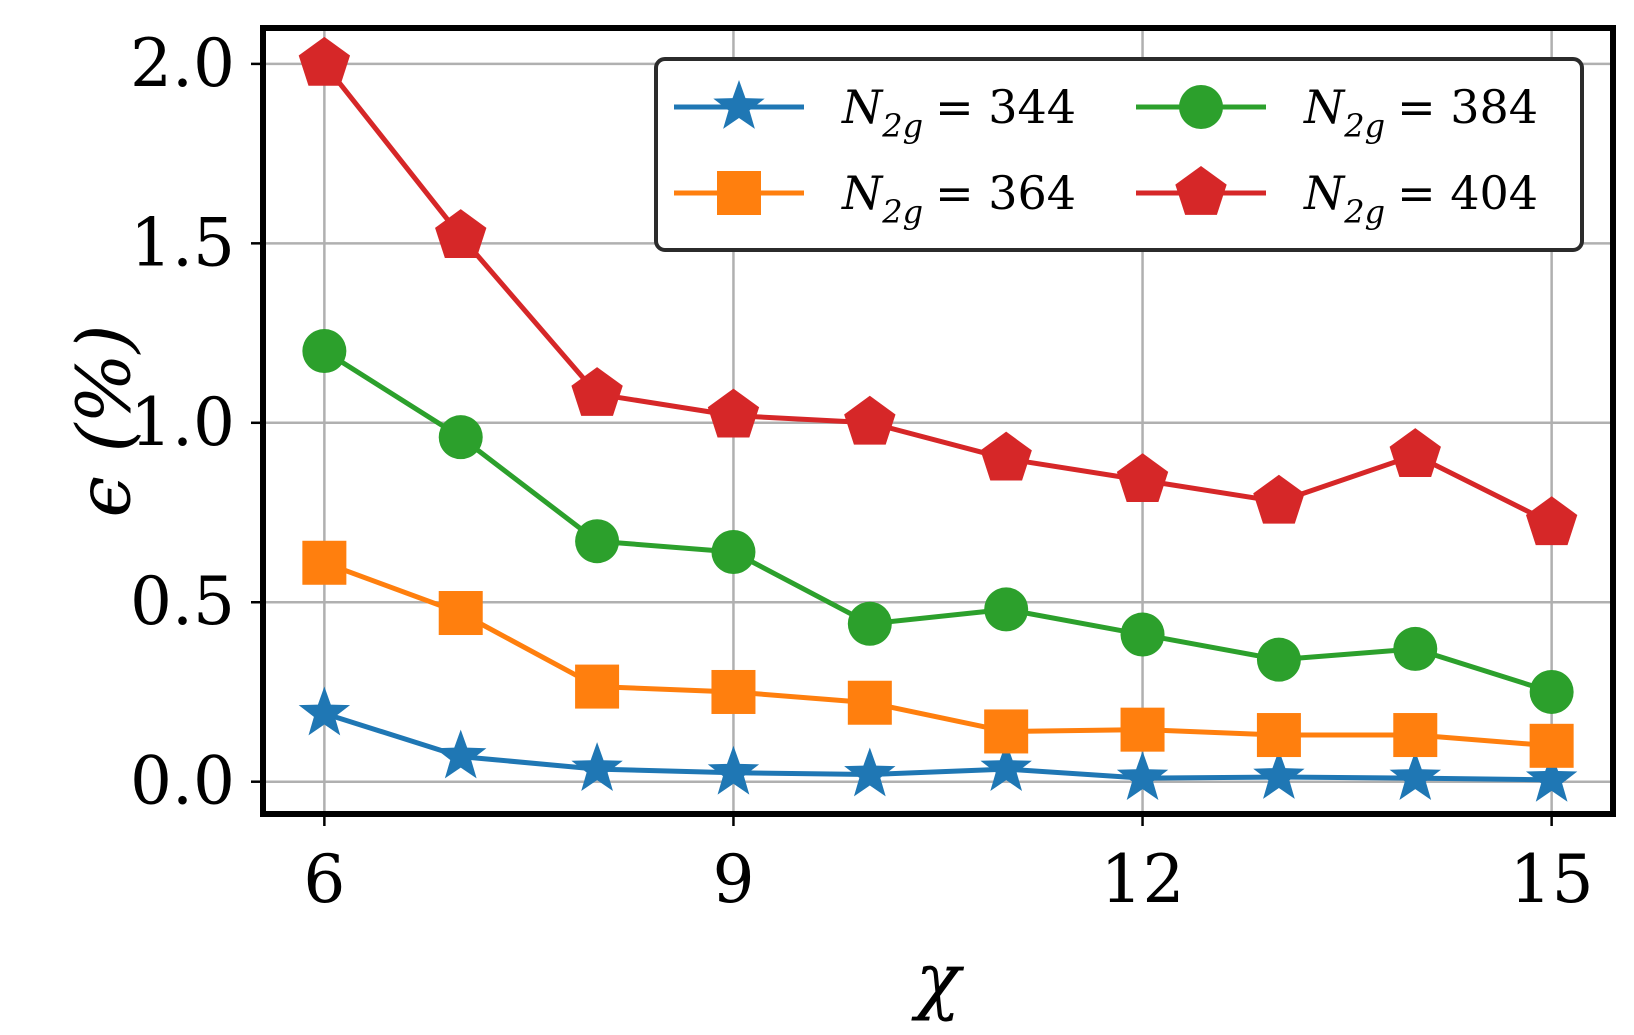 This screenshot has height=1035, width=1634. I want to click on legend-item: N2g = 384, so click(1337, 112).